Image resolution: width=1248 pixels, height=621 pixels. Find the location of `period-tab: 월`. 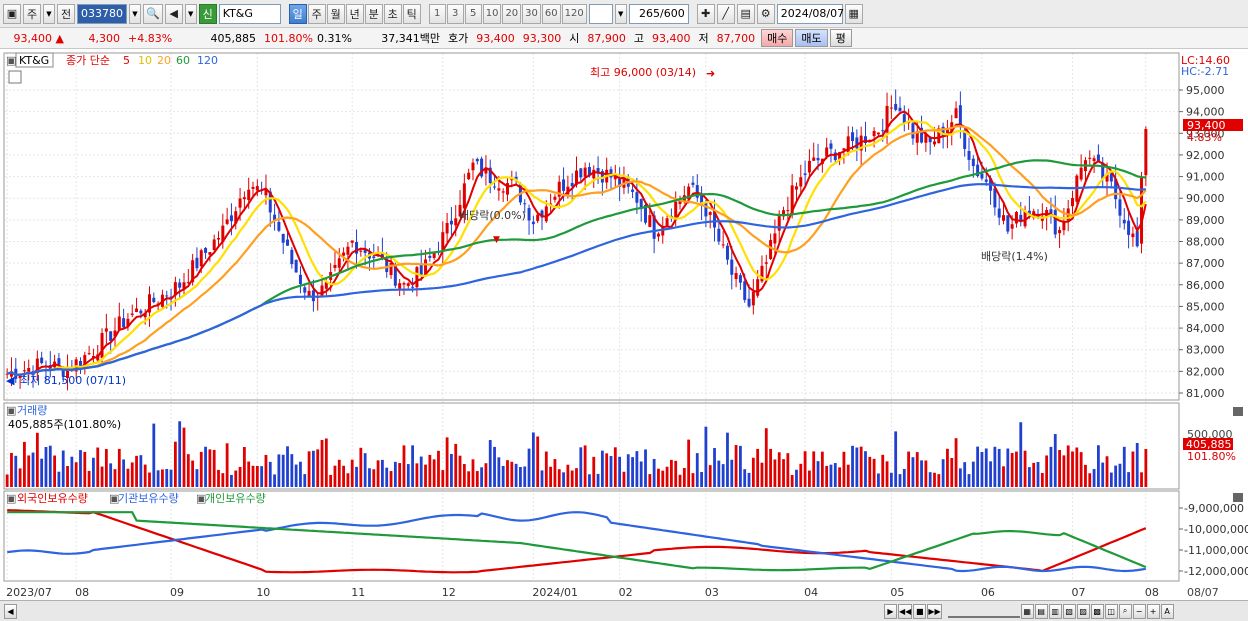

period-tab: 월 is located at coordinates (335, 13).